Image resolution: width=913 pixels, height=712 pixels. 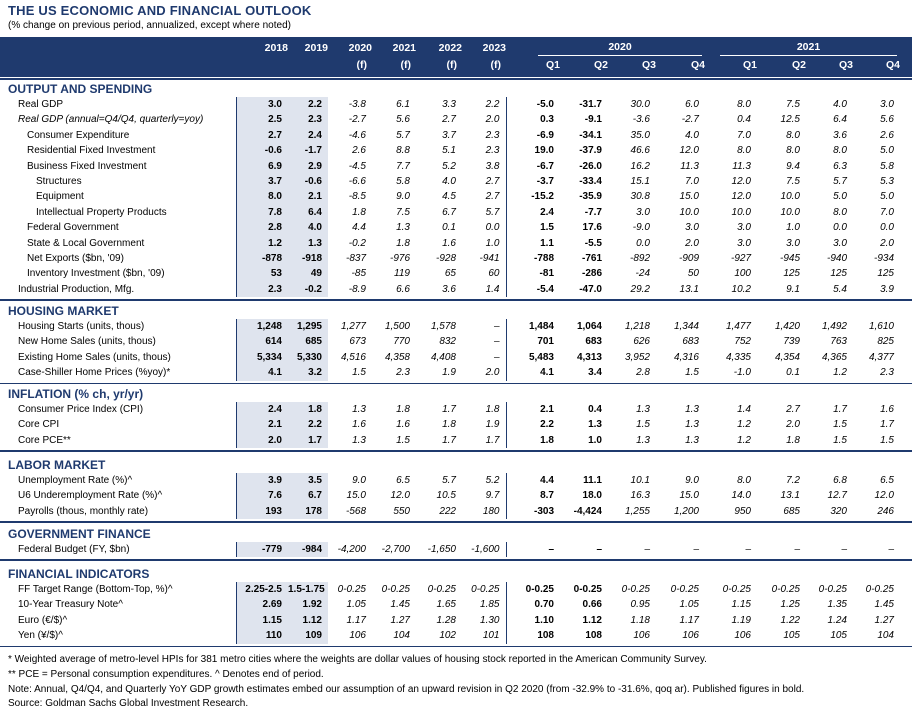 I want to click on data-cell: 685, so click(x=308, y=342).